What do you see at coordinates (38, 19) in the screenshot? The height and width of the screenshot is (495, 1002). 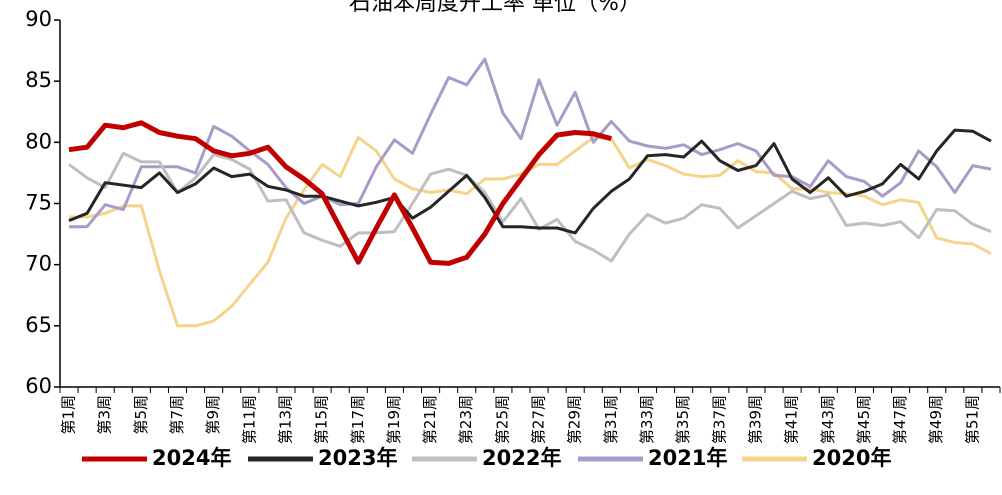 I see `y-tick-label: 90` at bounding box center [38, 19].